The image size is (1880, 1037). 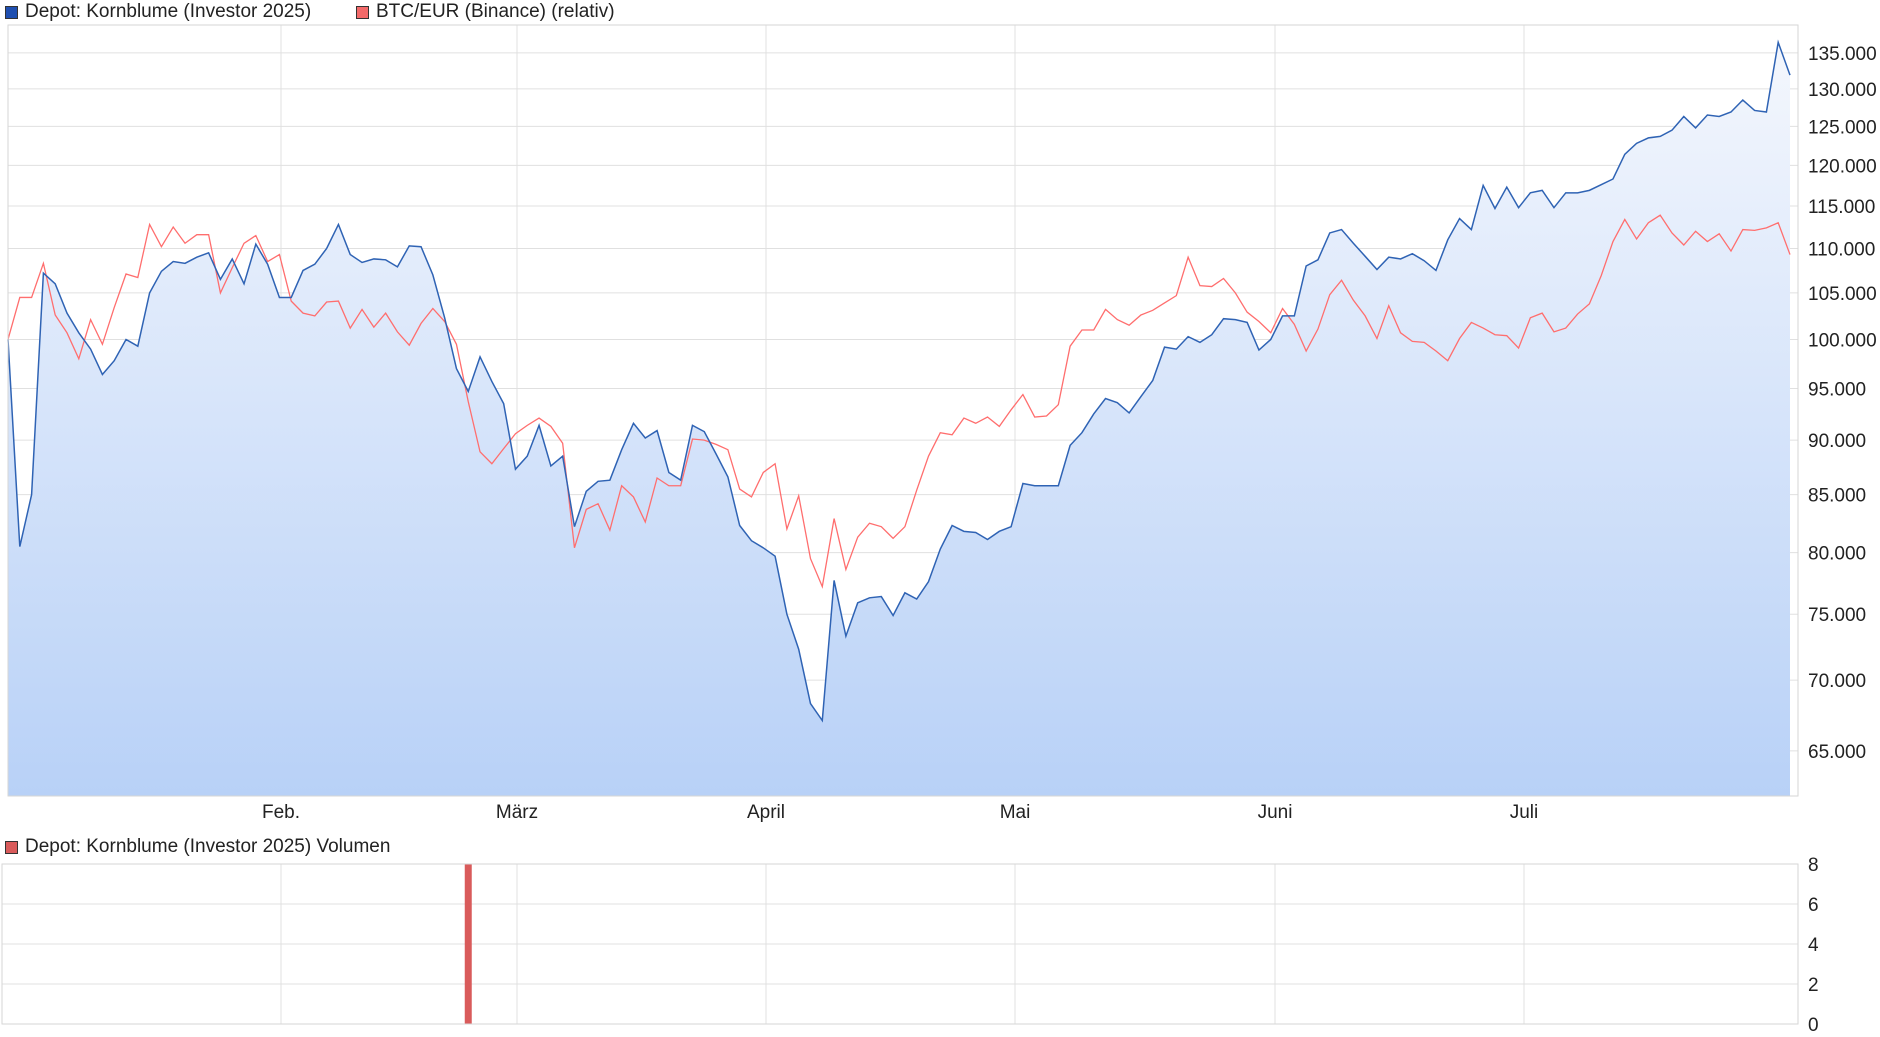 What do you see at coordinates (1837, 441) in the screenshot?
I see `y-tick-label: 90.000` at bounding box center [1837, 441].